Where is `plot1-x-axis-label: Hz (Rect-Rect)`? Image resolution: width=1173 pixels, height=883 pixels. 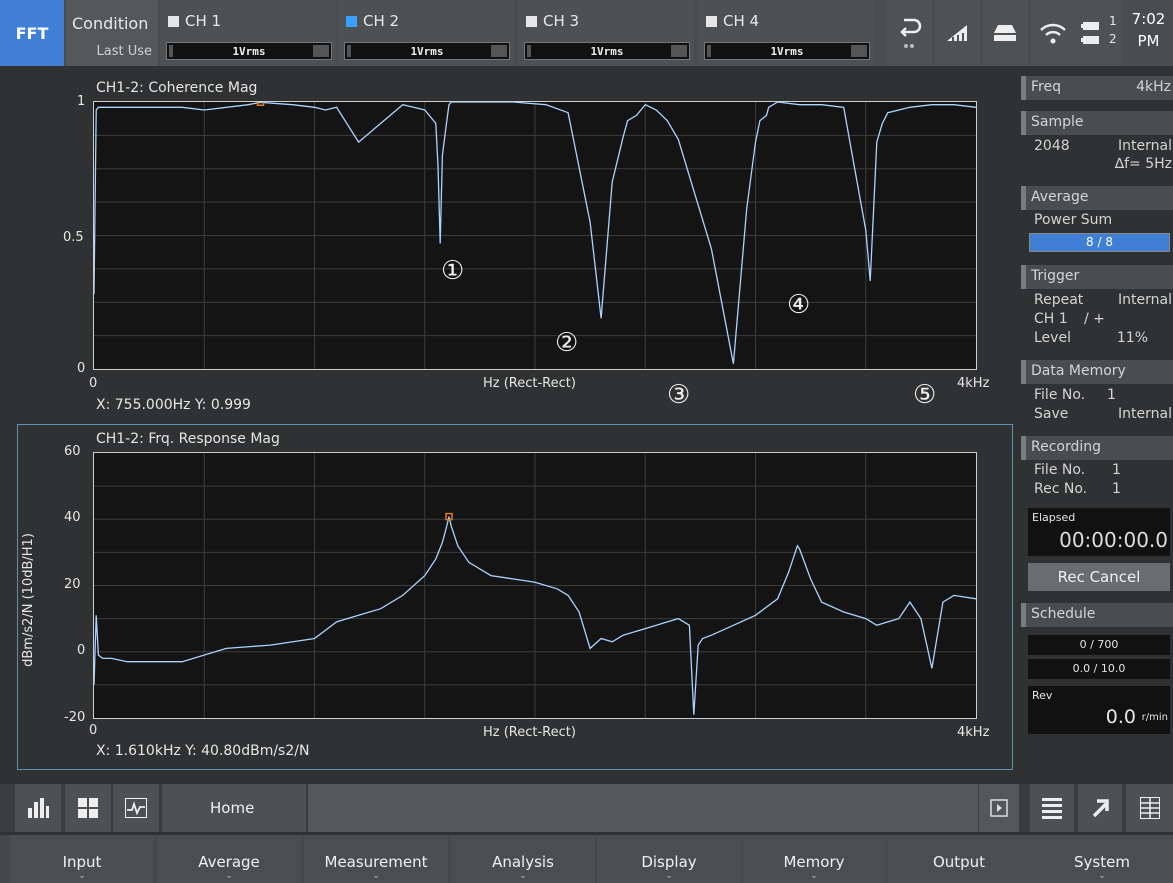 plot1-x-axis-label: Hz (Rect-Rect) is located at coordinates (529, 383).